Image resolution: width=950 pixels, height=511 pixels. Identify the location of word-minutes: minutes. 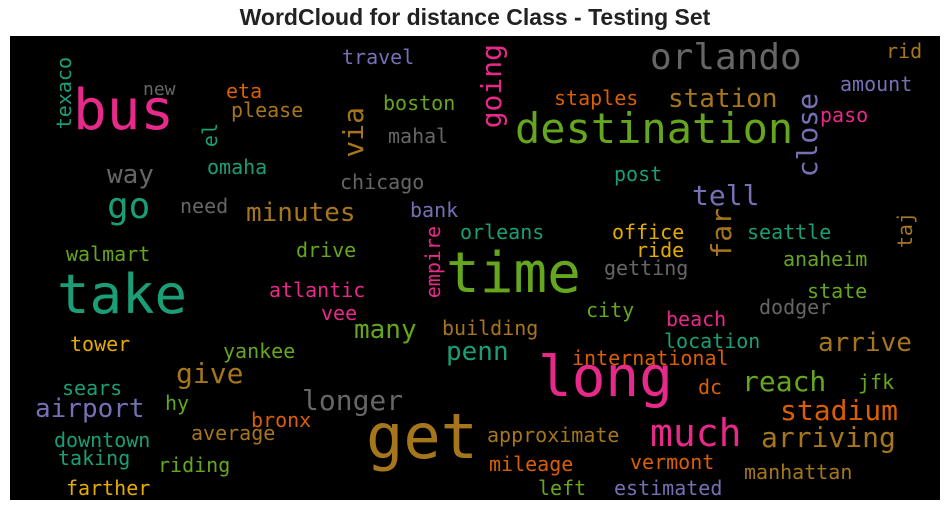
(301, 213).